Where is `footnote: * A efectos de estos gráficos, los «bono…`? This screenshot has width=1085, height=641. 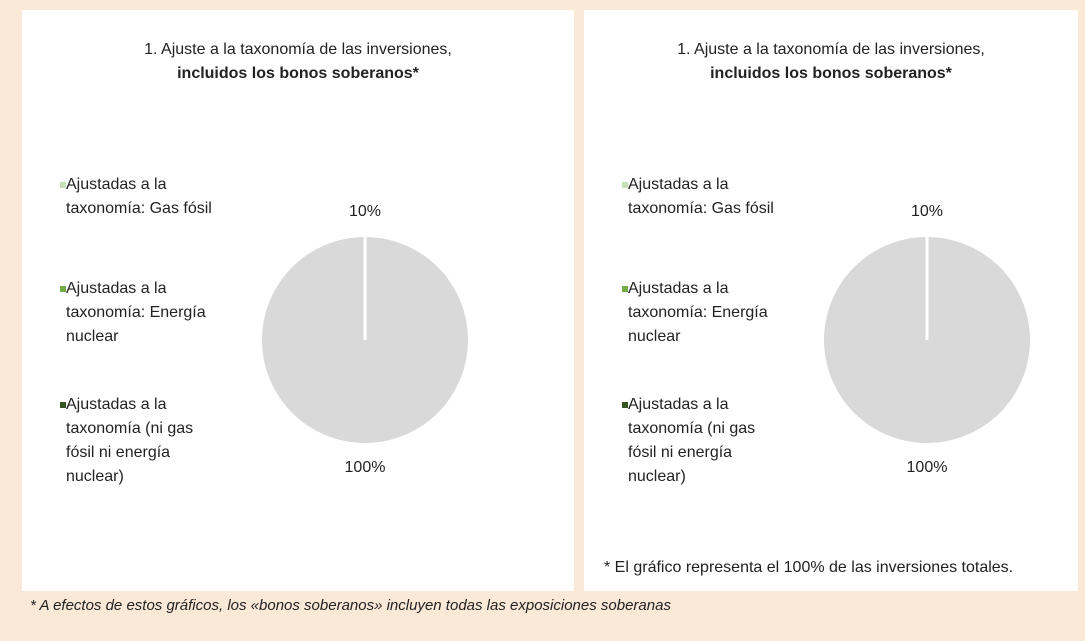
footnote: * A efectos de estos gráficos, los «bono… is located at coordinates (350, 605).